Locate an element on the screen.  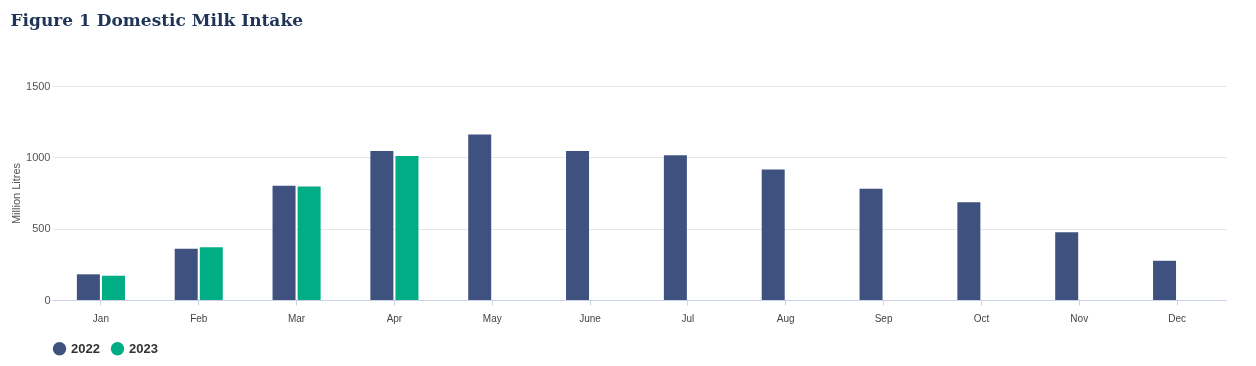
x-tick-label: Jan is located at coordinates (100, 318).